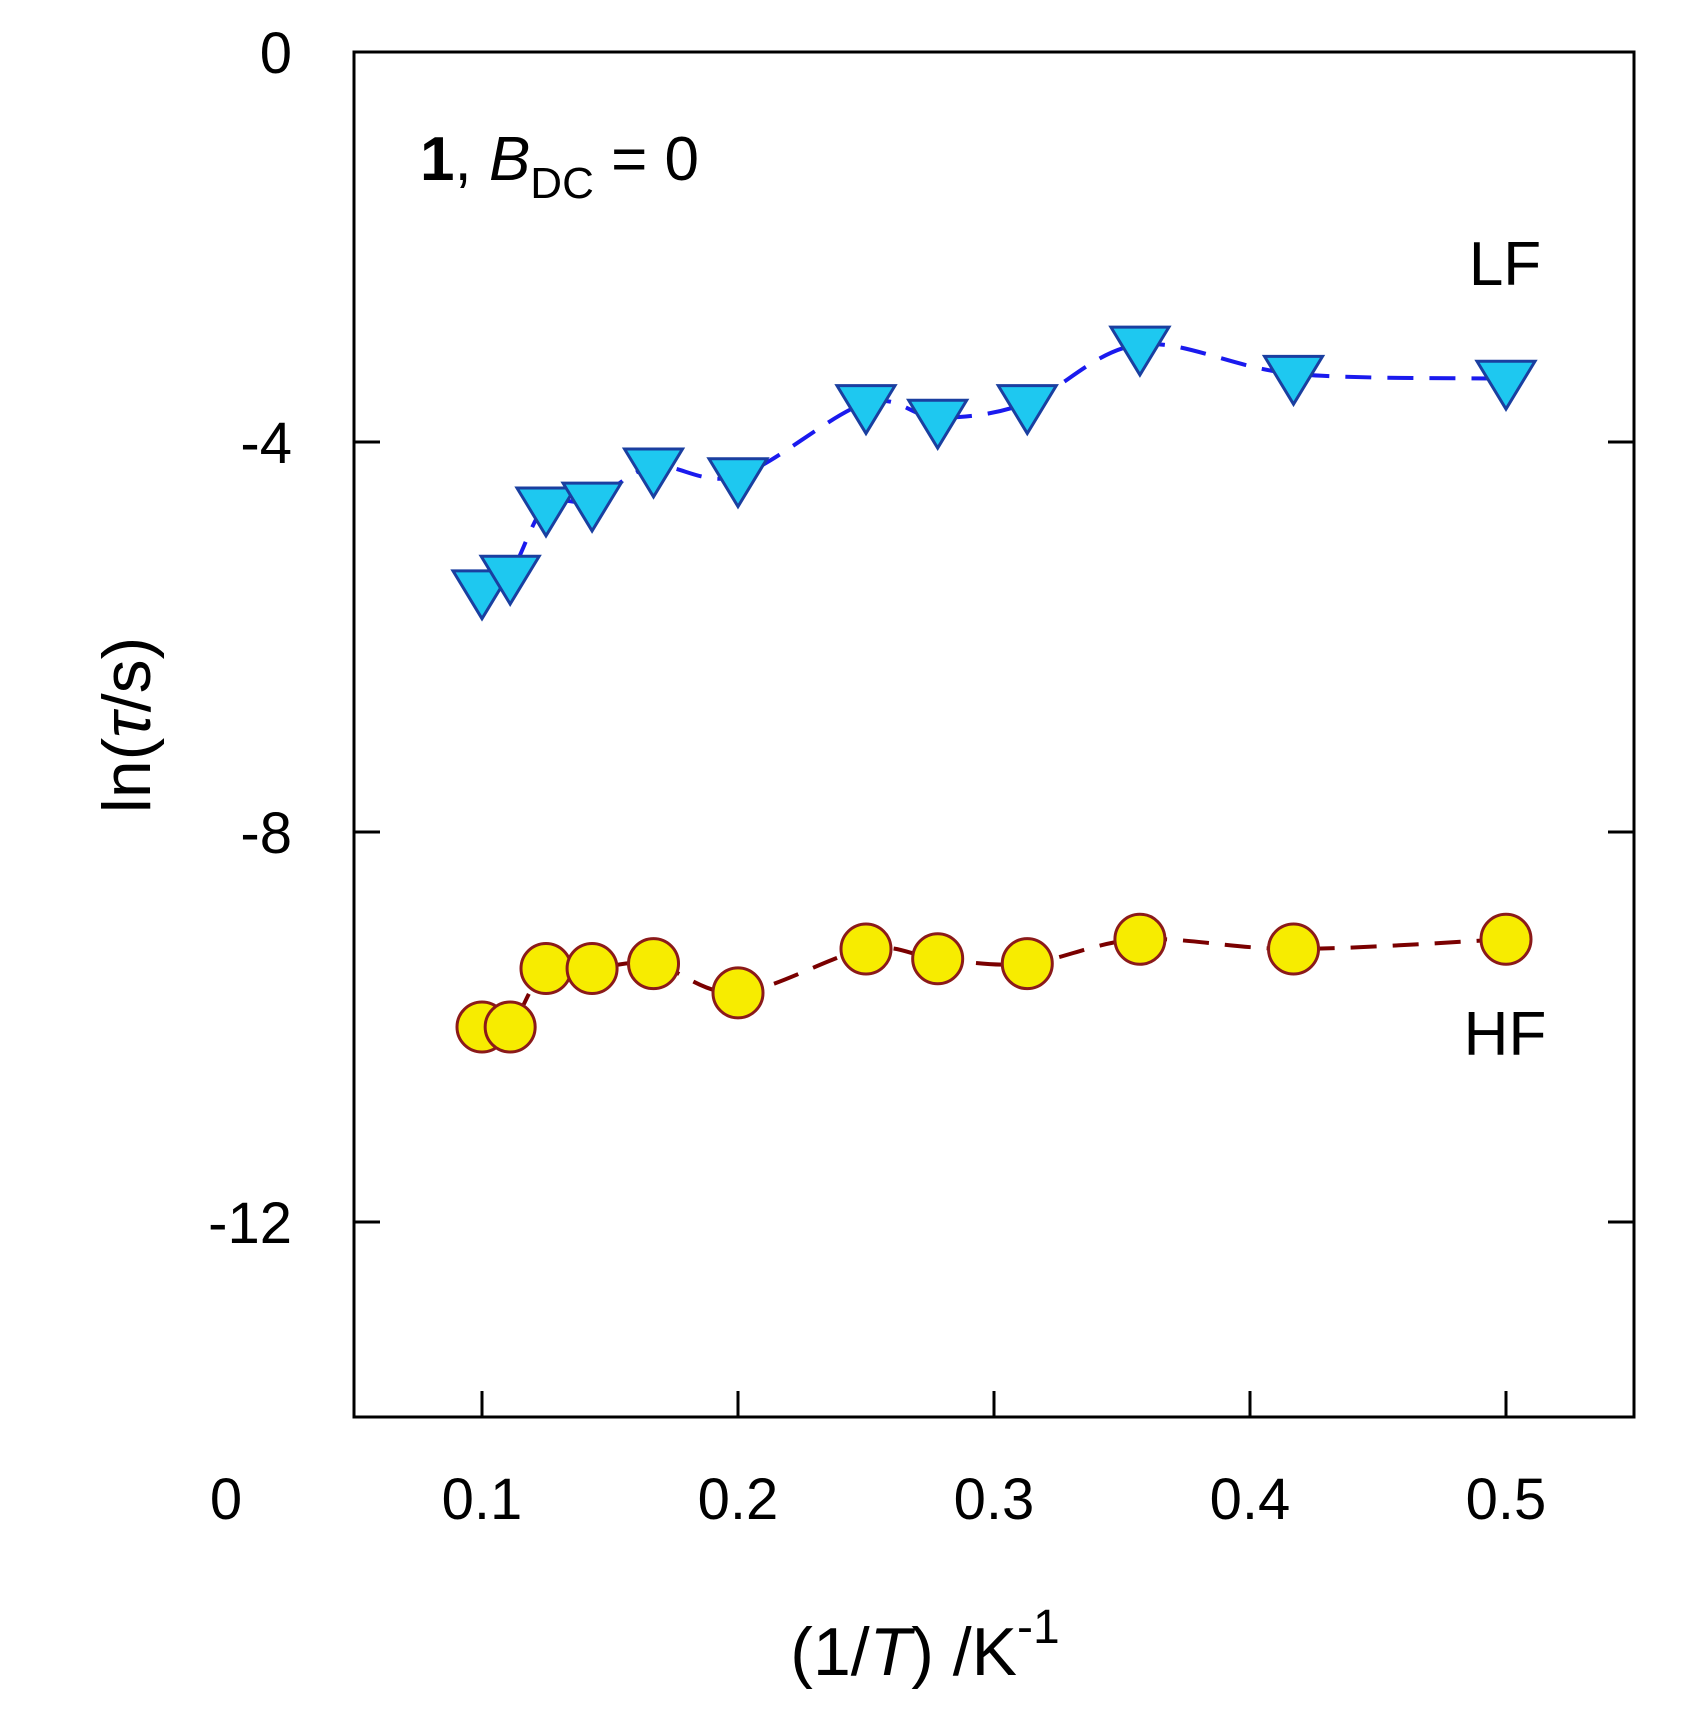 The height and width of the screenshot is (1712, 1683). I want to click on y-tick-label: 0, so click(276, 53).